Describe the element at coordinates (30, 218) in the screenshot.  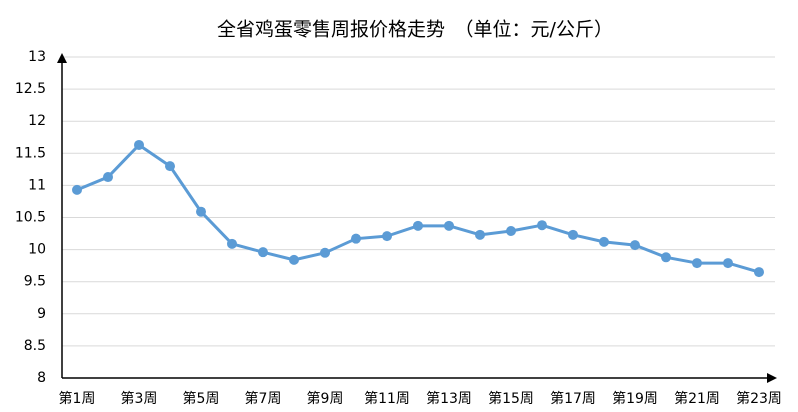
I see `y-tick-label: 10.5` at that location.